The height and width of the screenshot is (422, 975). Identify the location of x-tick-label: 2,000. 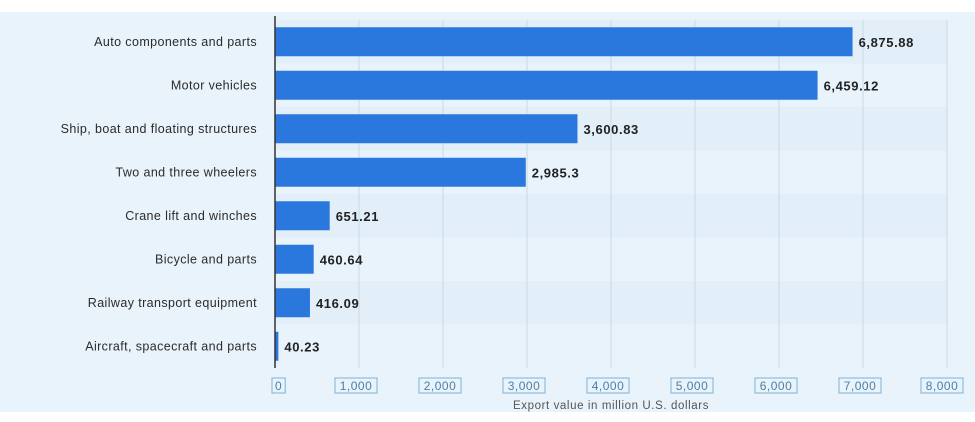
(440, 386).